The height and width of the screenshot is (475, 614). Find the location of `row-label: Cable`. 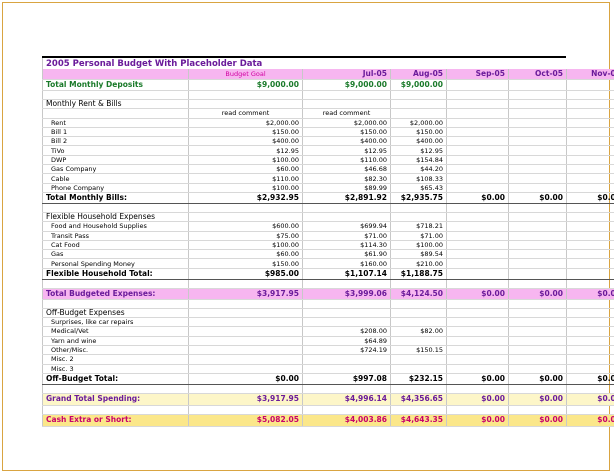

row-label: Cable is located at coordinates (115, 178).